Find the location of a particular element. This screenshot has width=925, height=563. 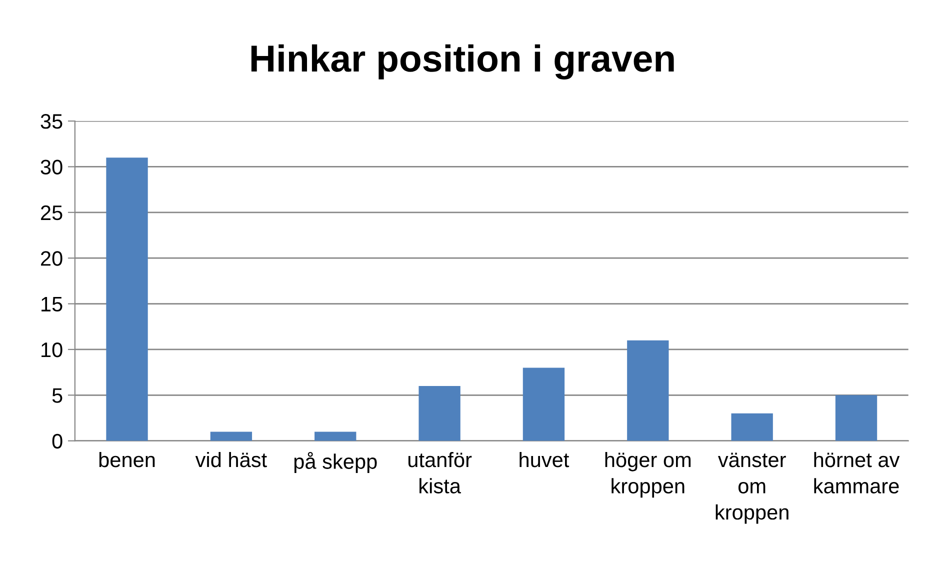

y-tick-label: 25 is located at coordinates (51, 212).